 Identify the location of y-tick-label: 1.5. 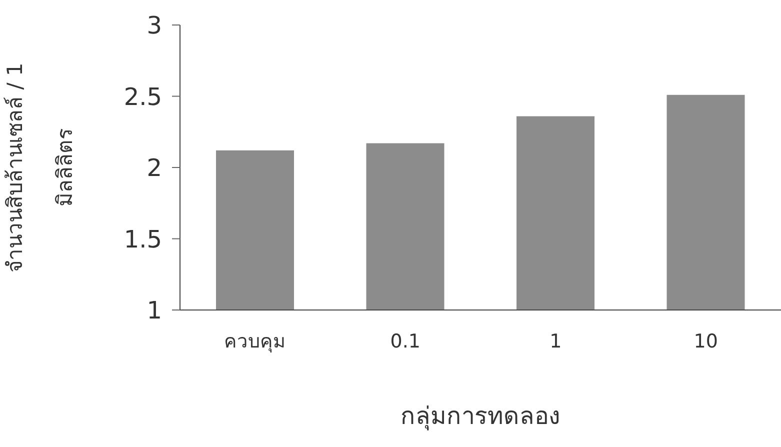
(143, 239).